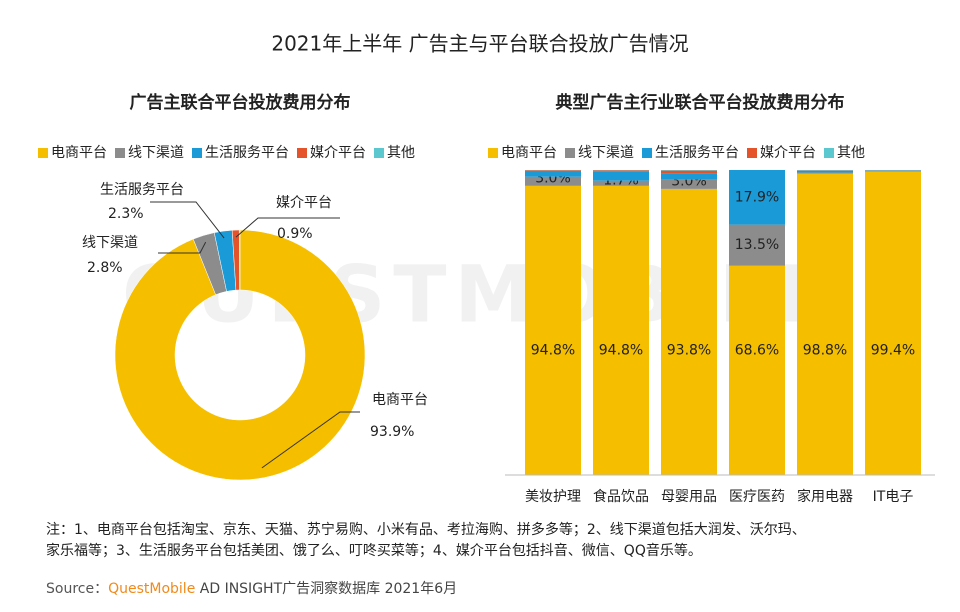 This screenshot has height=612, width=960. Describe the element at coordinates (105, 268) in the screenshot. I see `slice-label: 2.8%` at that location.